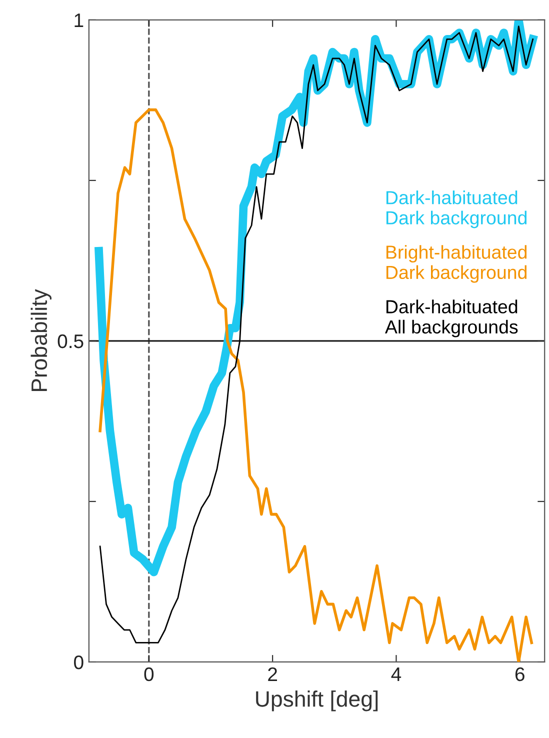  Describe the element at coordinates (79, 662) in the screenshot. I see `y-tick-label: 0` at that location.